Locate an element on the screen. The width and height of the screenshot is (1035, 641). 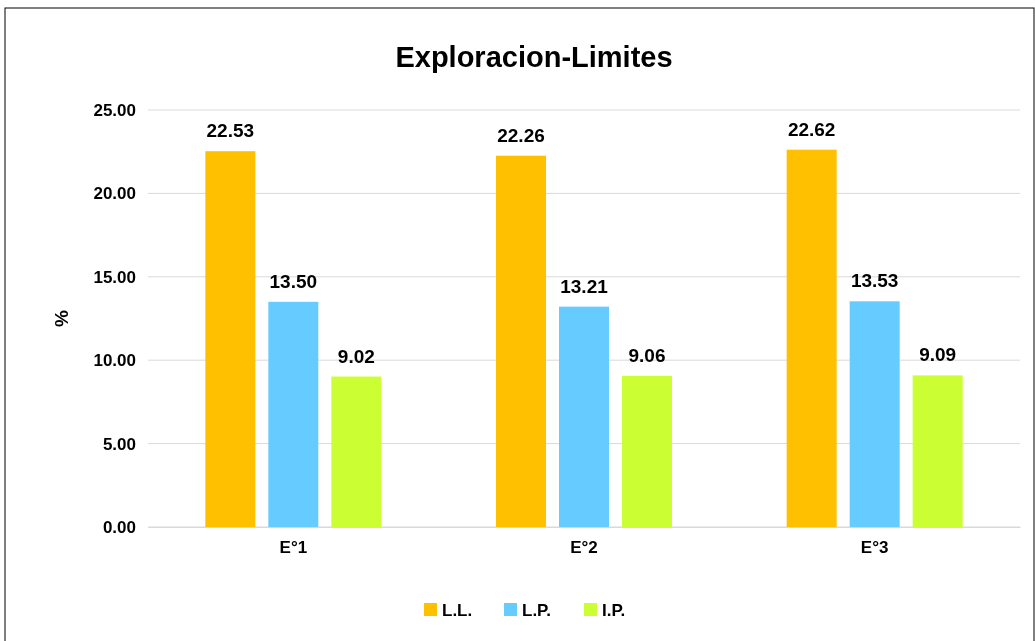
y-tick-label: 10.00 is located at coordinates (114, 361).